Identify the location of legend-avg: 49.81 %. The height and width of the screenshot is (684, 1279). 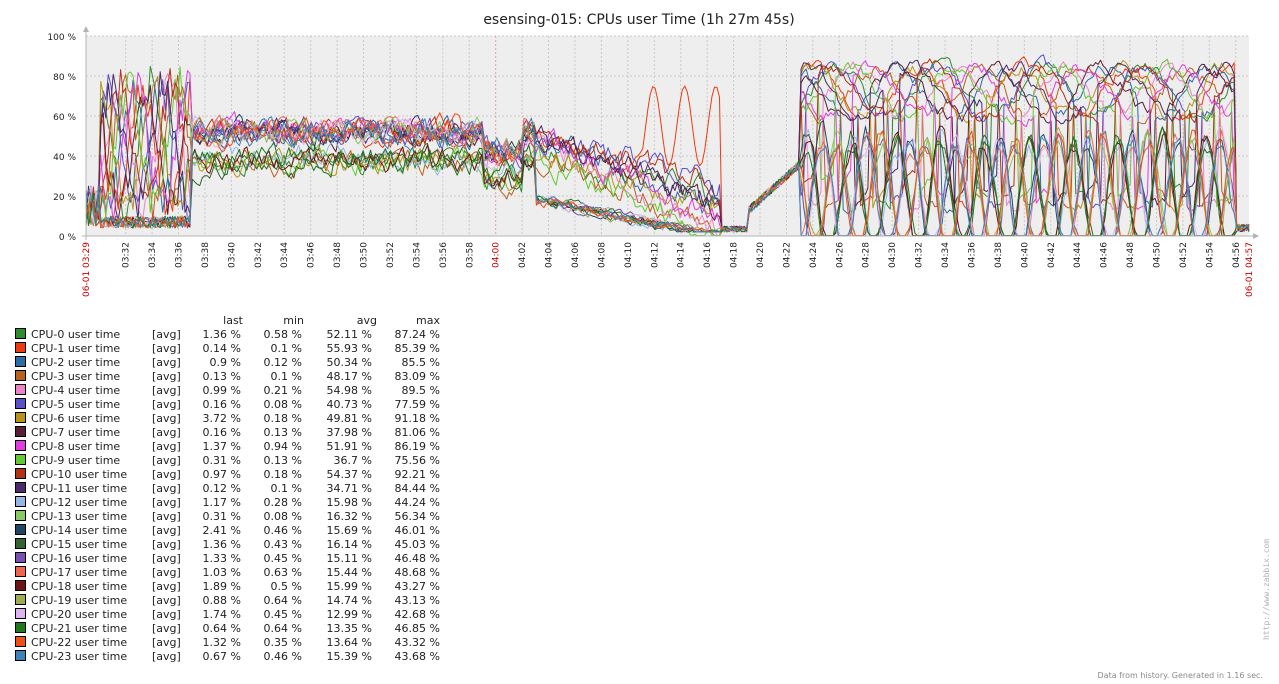
(349, 418).